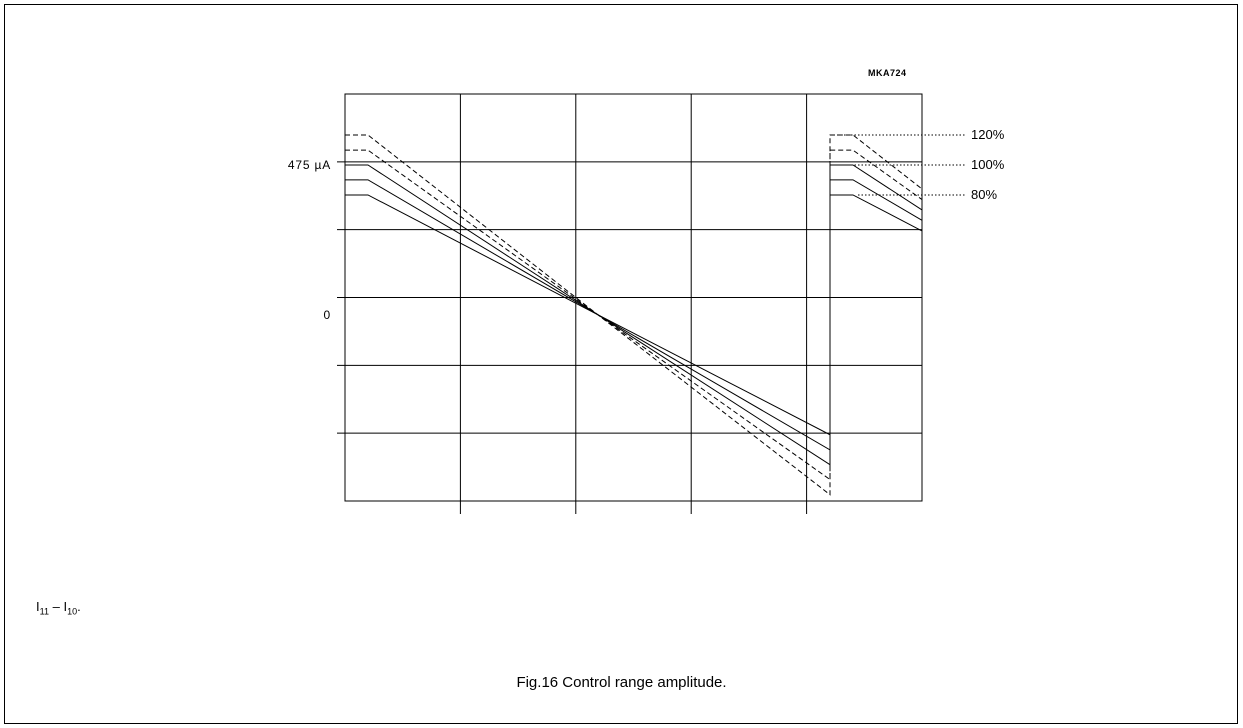  I want to click on note-current-b: I, so click(65, 606).